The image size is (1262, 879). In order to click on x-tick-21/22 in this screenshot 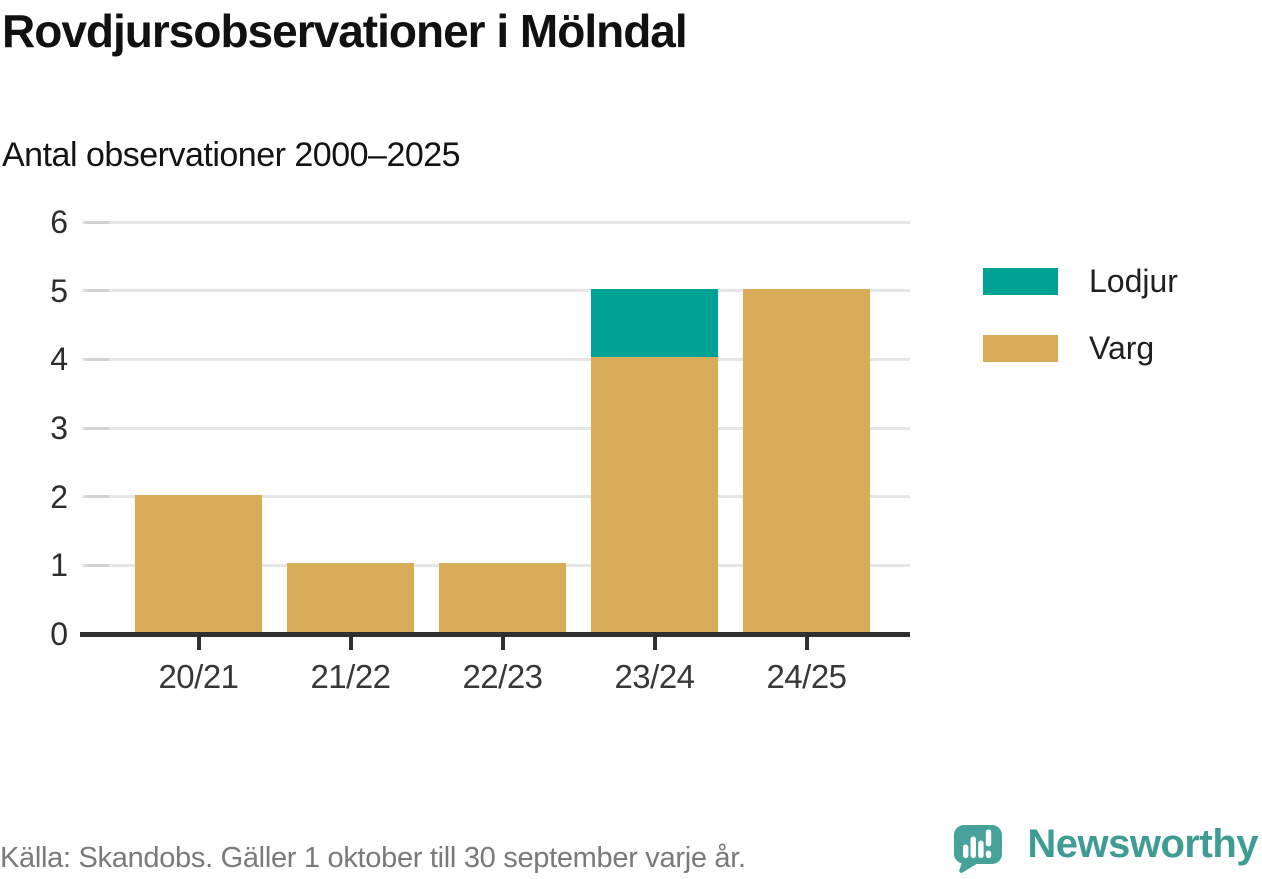, I will do `click(350, 643)`.